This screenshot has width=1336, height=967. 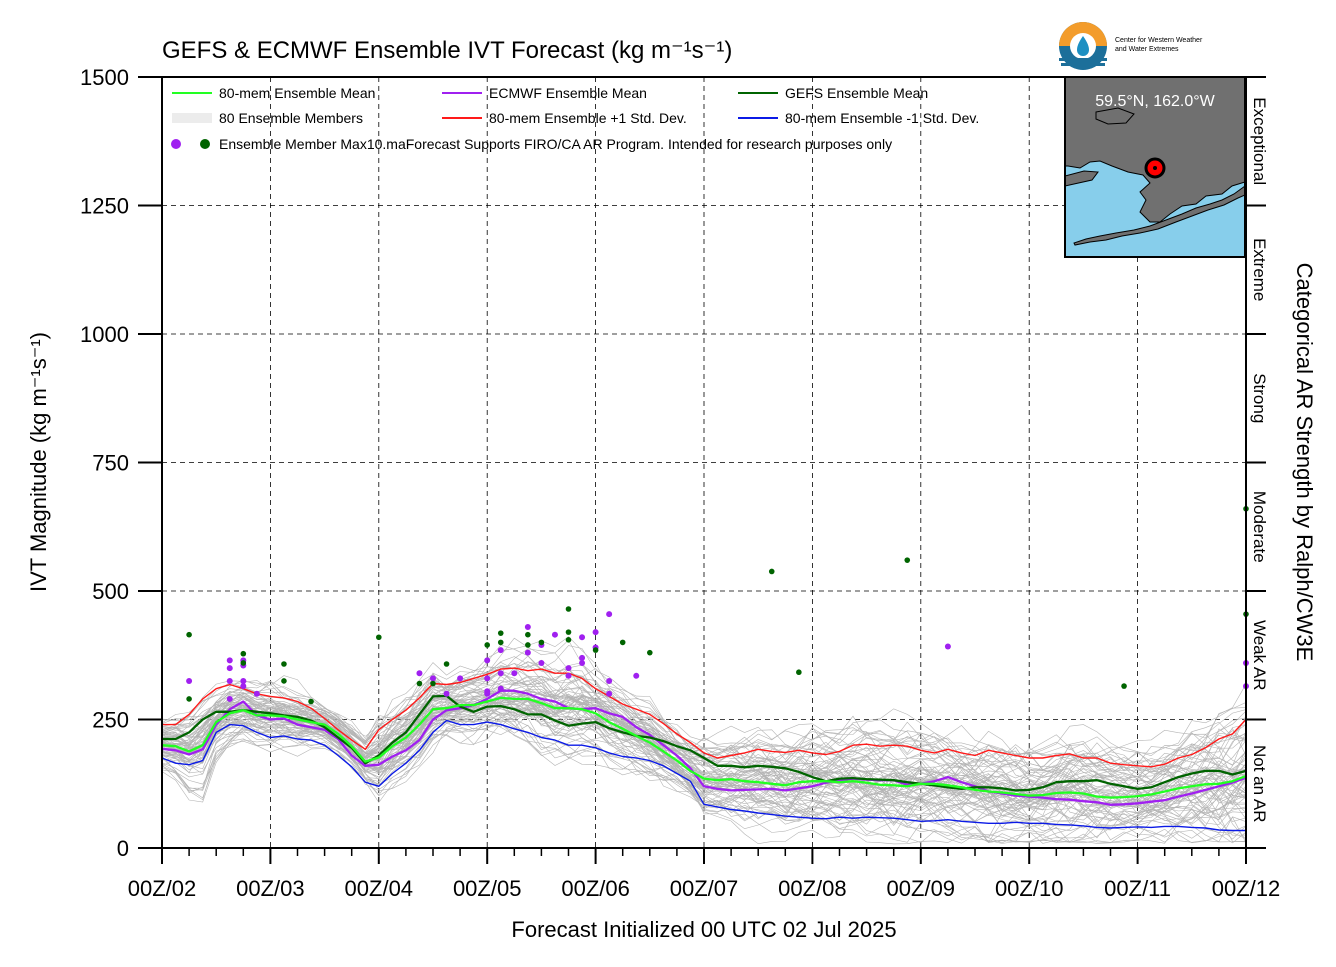 What do you see at coordinates (110, 720) in the screenshot?
I see `y-tick-label: 250` at bounding box center [110, 720].